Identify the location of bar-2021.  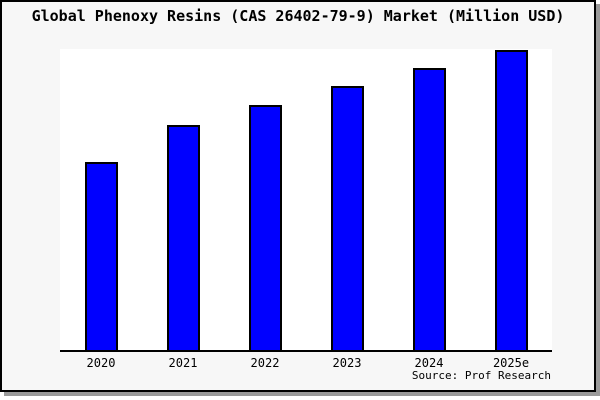
(183, 237).